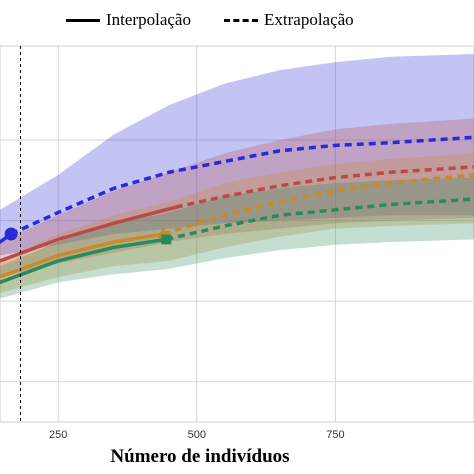  I want to click on x-axis-ticks: 250 500 750, so click(197, 435).